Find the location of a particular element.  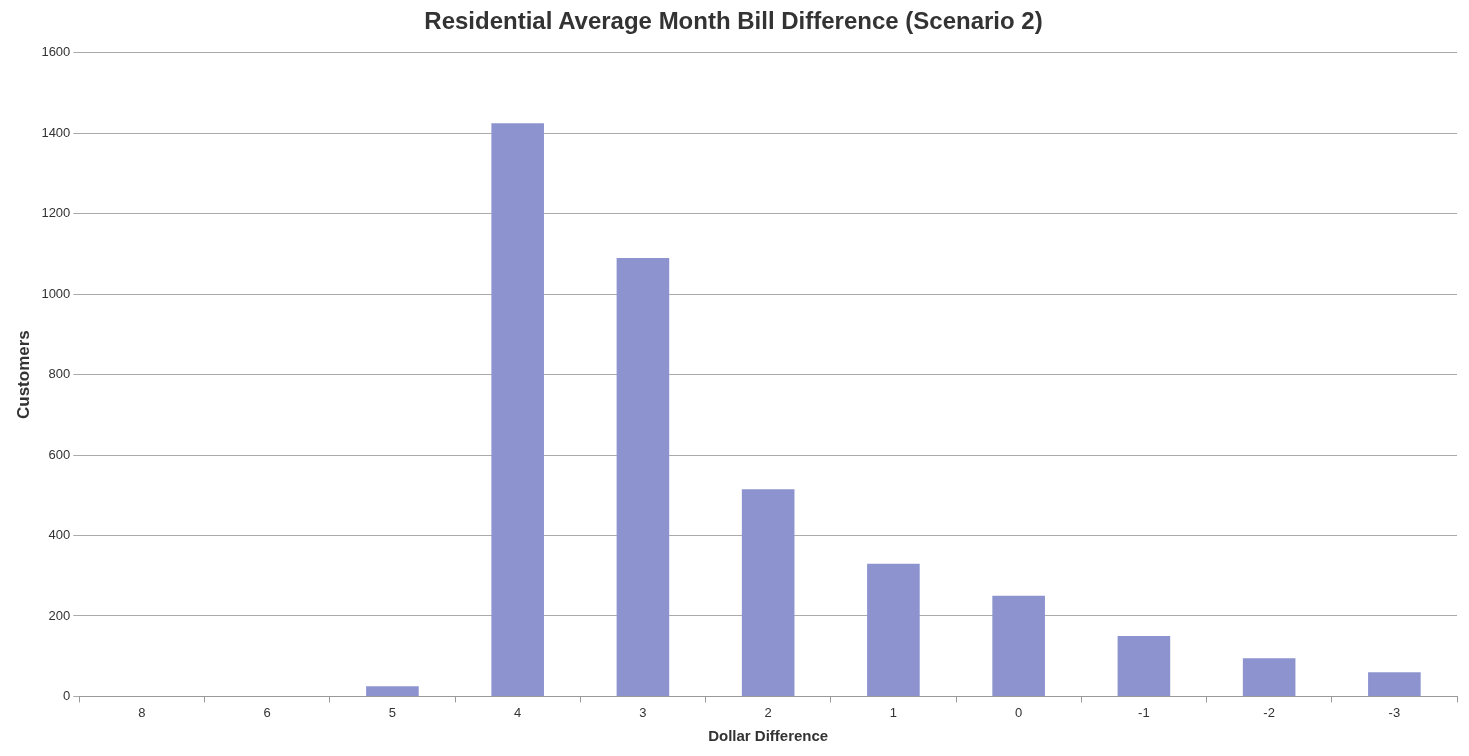

x-tick-label: -1 is located at coordinates (1144, 712).